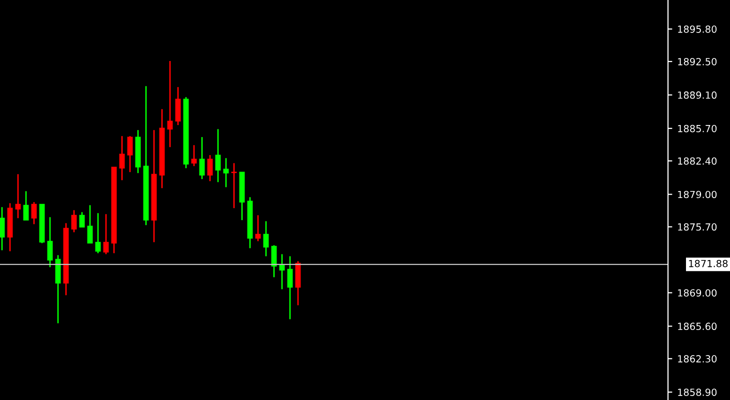  Describe the element at coordinates (697, 293) in the screenshot. I see `y-tick-label: 1869.00` at that location.